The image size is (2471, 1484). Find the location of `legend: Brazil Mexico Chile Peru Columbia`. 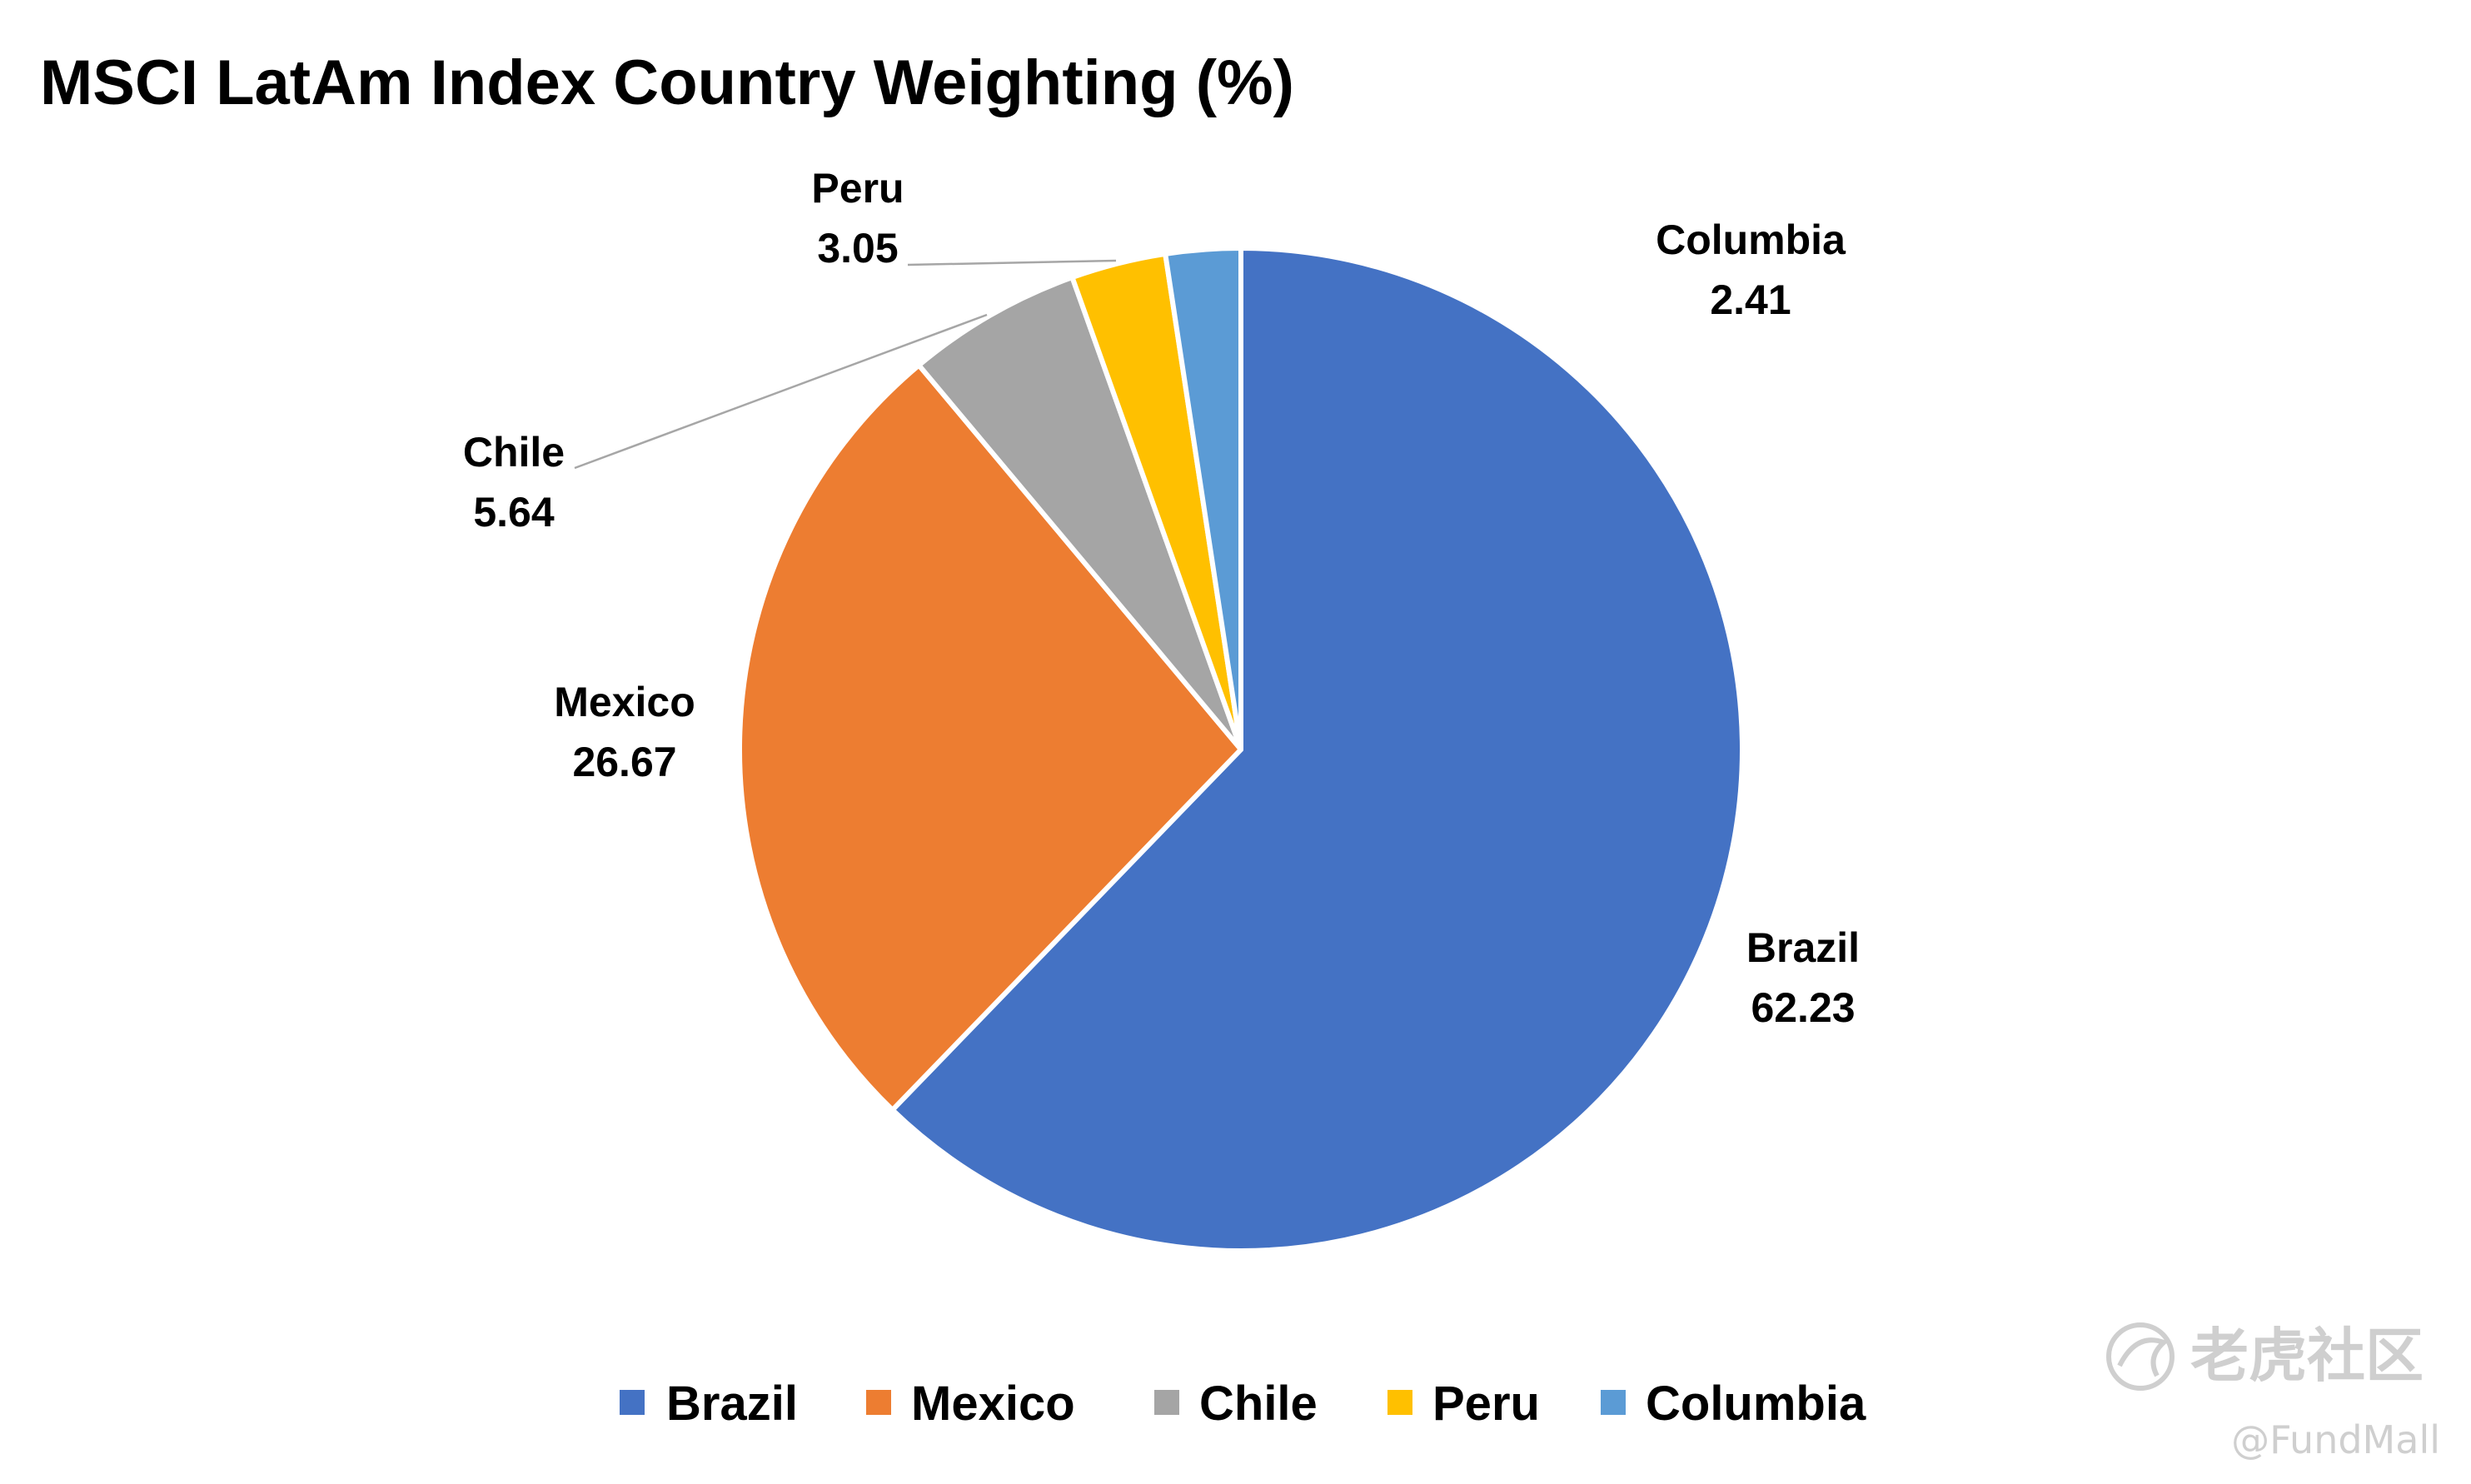

legend: Brazil Mexico Chile Peru Columbia is located at coordinates (1243, 1404).